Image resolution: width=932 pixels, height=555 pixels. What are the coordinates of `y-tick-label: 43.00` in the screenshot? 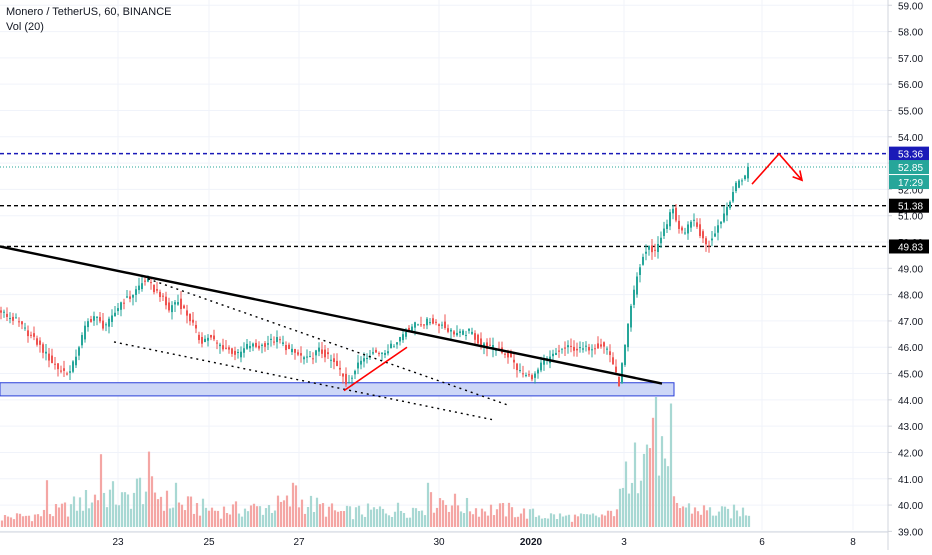 It's located at (910, 427).